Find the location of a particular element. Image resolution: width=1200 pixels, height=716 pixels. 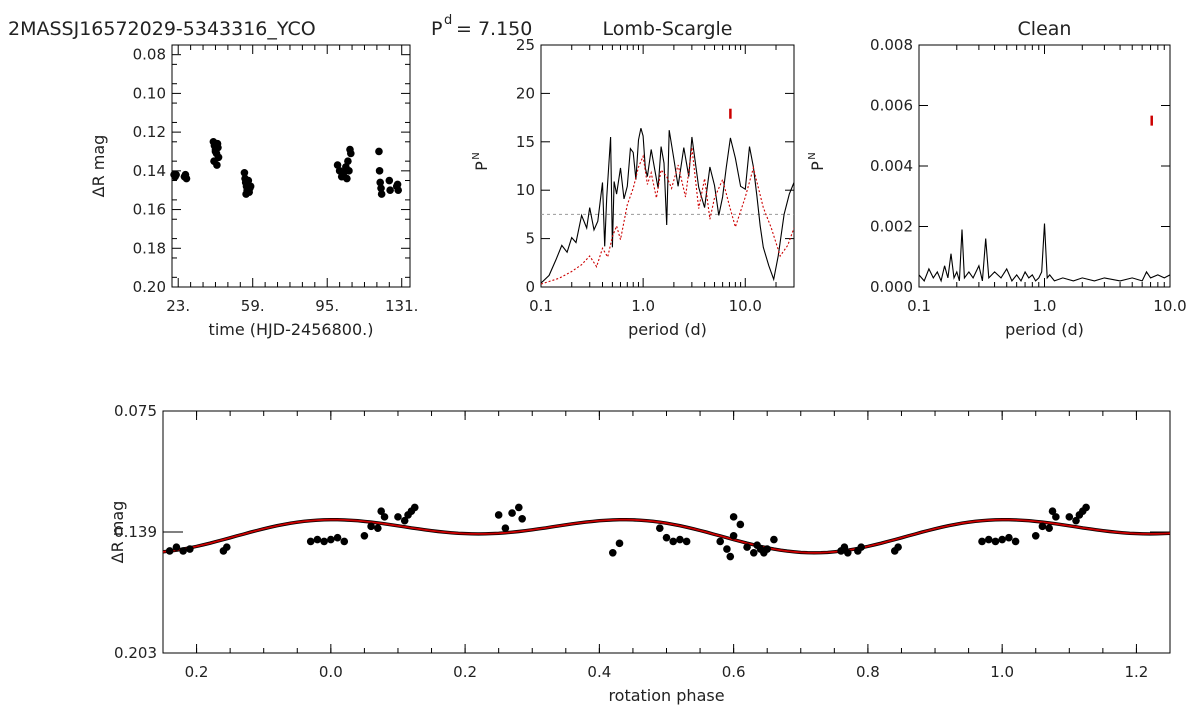

star-id-title: 2MASSJ16572029-5343316_YCO is located at coordinates (162, 29).